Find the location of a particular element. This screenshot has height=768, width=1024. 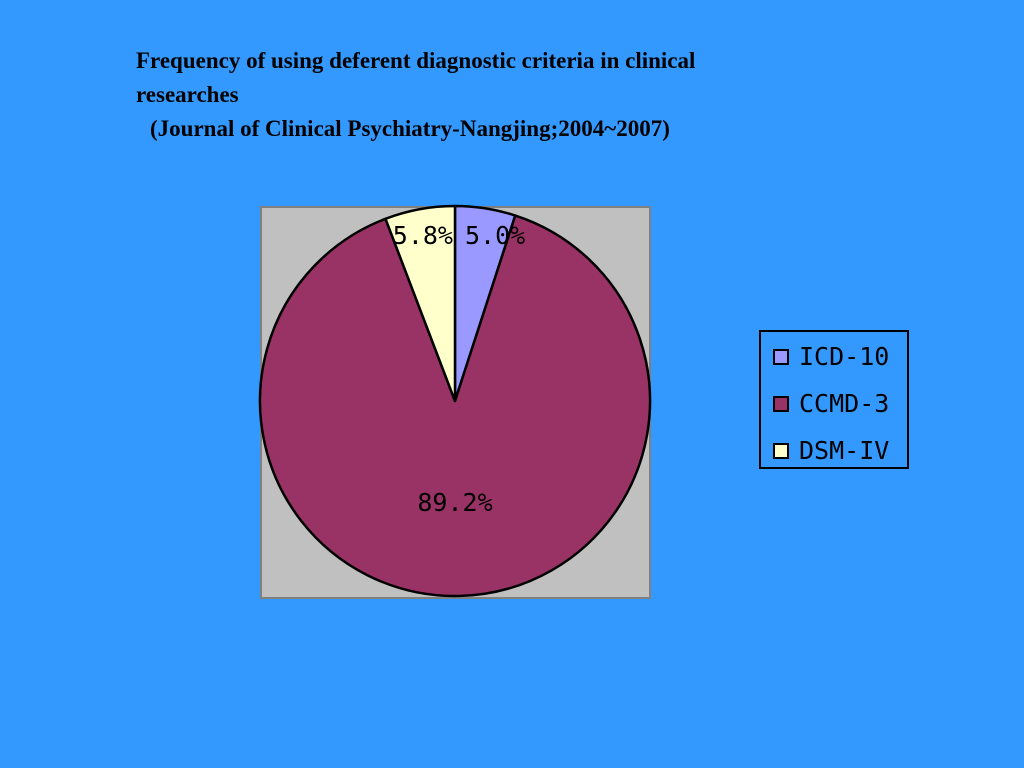

legend-swatch-dsmiv is located at coordinates (781, 450).